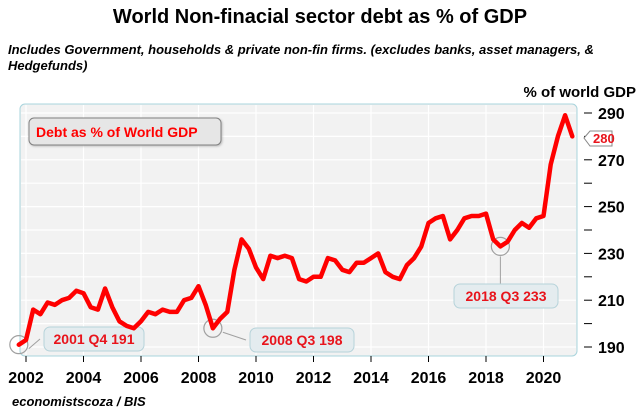  What do you see at coordinates (611, 208) in the screenshot?
I see `y-tick-label: 250` at bounding box center [611, 208].